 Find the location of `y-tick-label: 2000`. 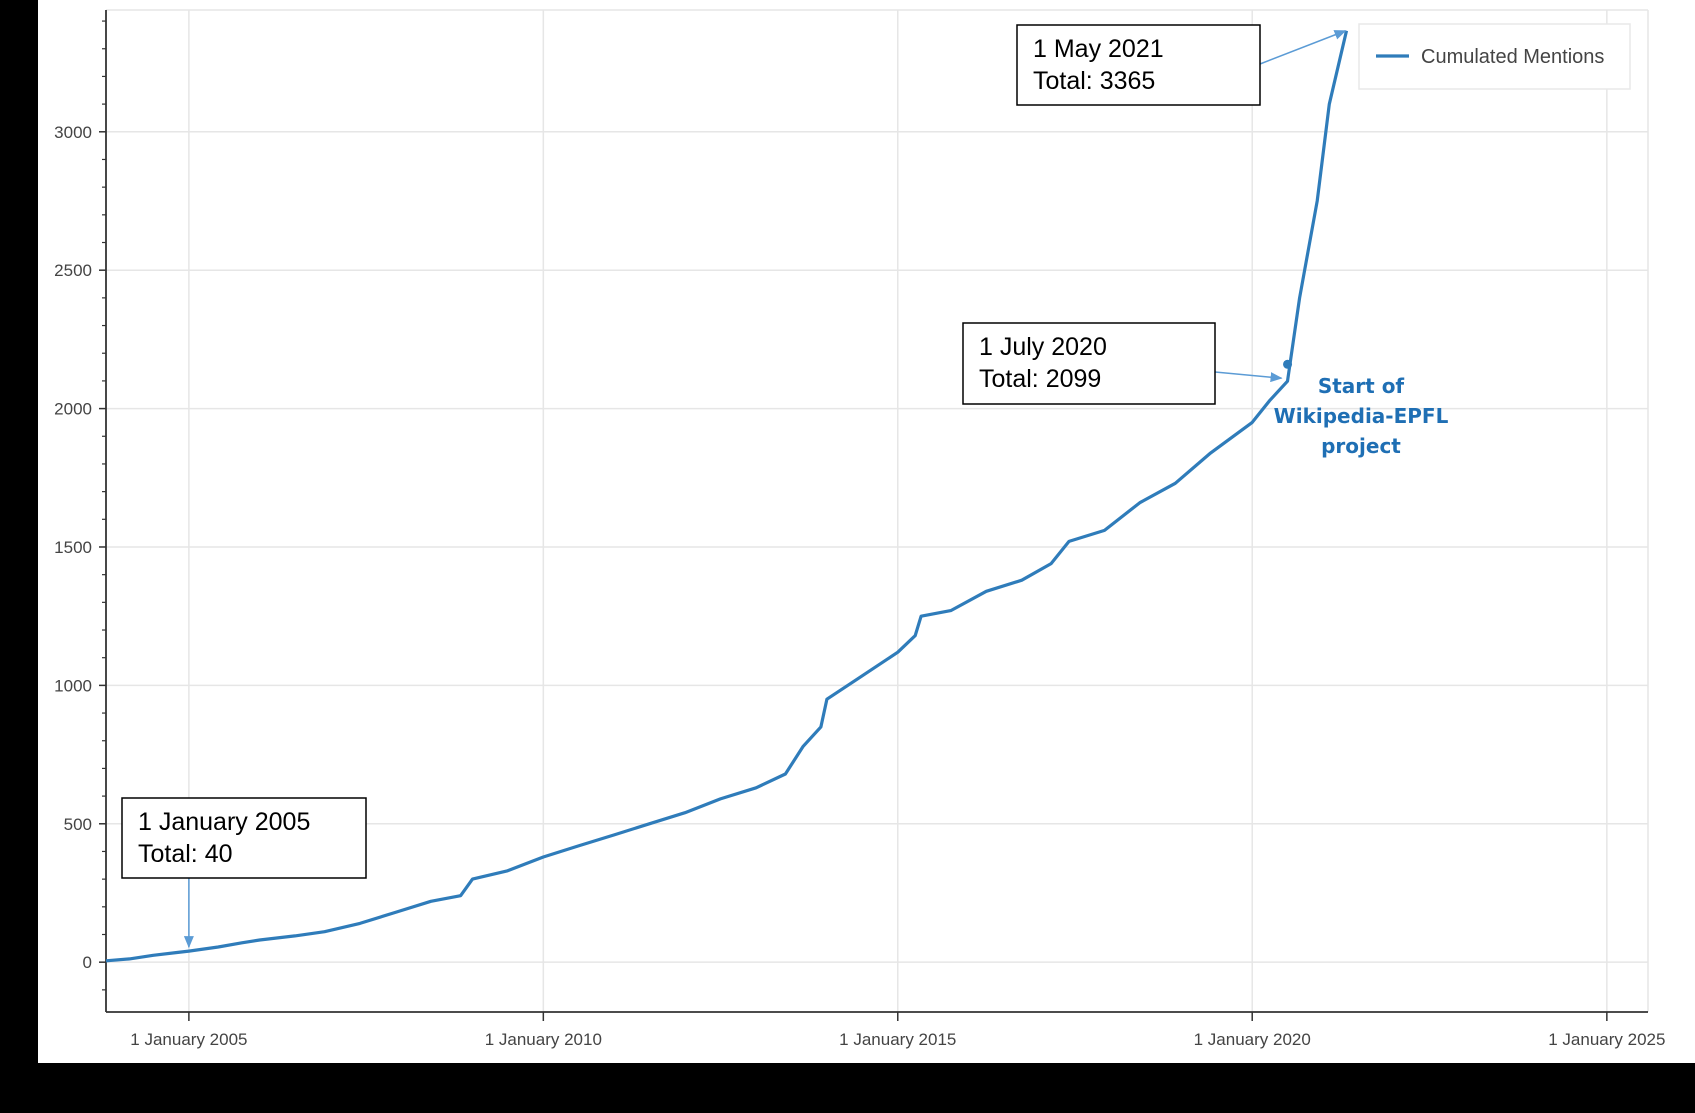

y-tick-label: 2000 is located at coordinates (73, 409).